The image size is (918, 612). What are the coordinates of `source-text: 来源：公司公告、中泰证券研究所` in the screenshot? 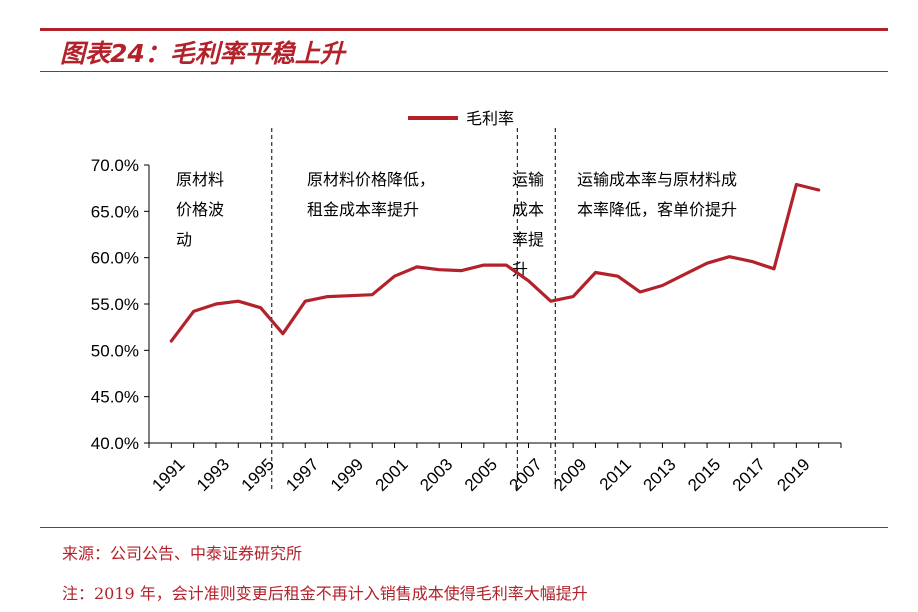 It's located at (182, 553).